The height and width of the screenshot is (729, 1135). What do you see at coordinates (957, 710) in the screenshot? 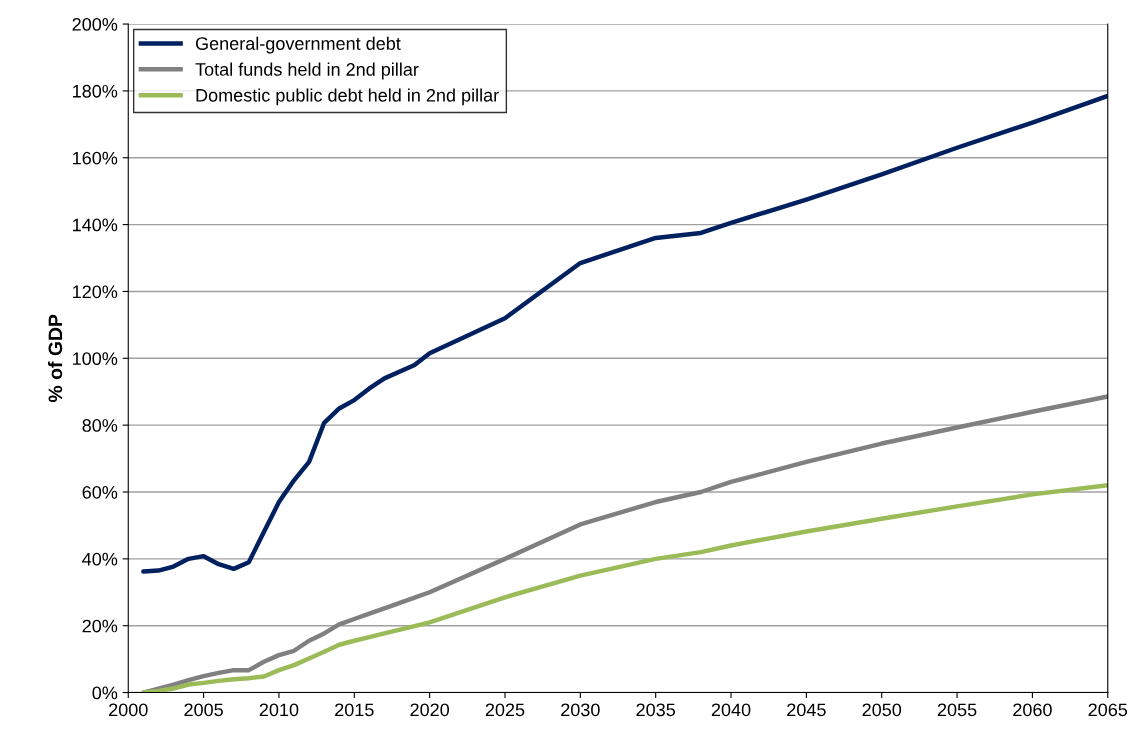
I see `x-tick-label: 2055` at bounding box center [957, 710].